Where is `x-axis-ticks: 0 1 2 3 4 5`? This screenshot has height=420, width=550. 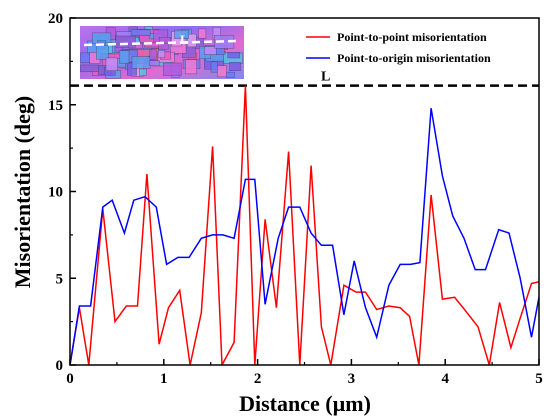 x-axis-ticks: 0 1 2 3 4 5 is located at coordinates (304, 373).